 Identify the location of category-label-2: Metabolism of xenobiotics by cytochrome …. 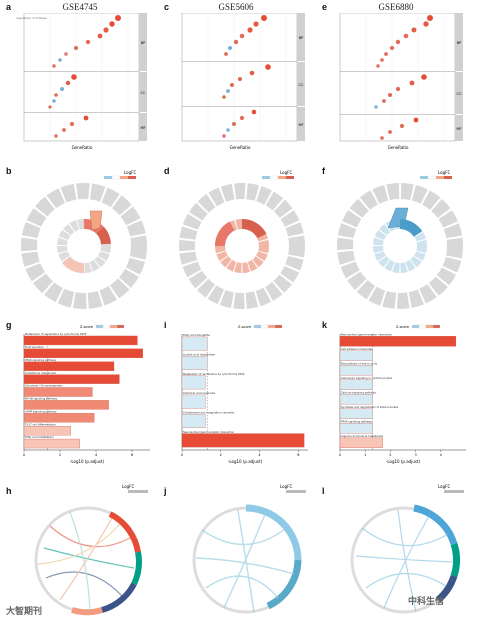
(214, 374).